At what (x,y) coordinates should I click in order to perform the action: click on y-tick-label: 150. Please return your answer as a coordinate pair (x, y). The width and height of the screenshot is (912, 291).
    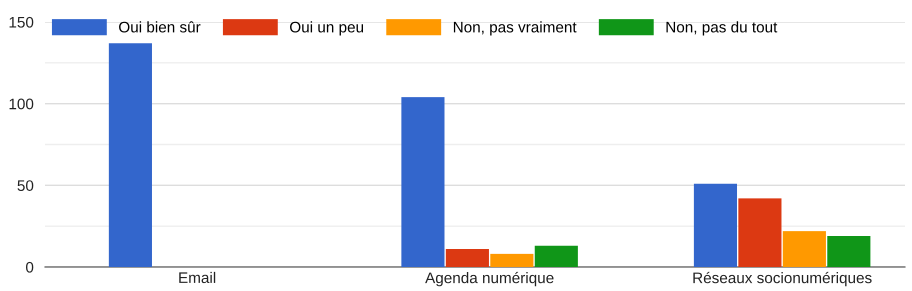
    Looking at the image, I should click on (22, 22).